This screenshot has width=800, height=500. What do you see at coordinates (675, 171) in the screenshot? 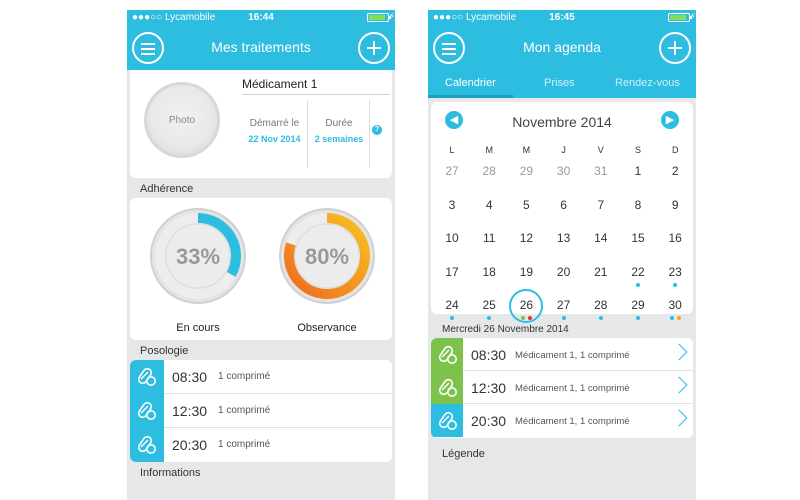
I see `calendar-day: 2` at bounding box center [675, 171].